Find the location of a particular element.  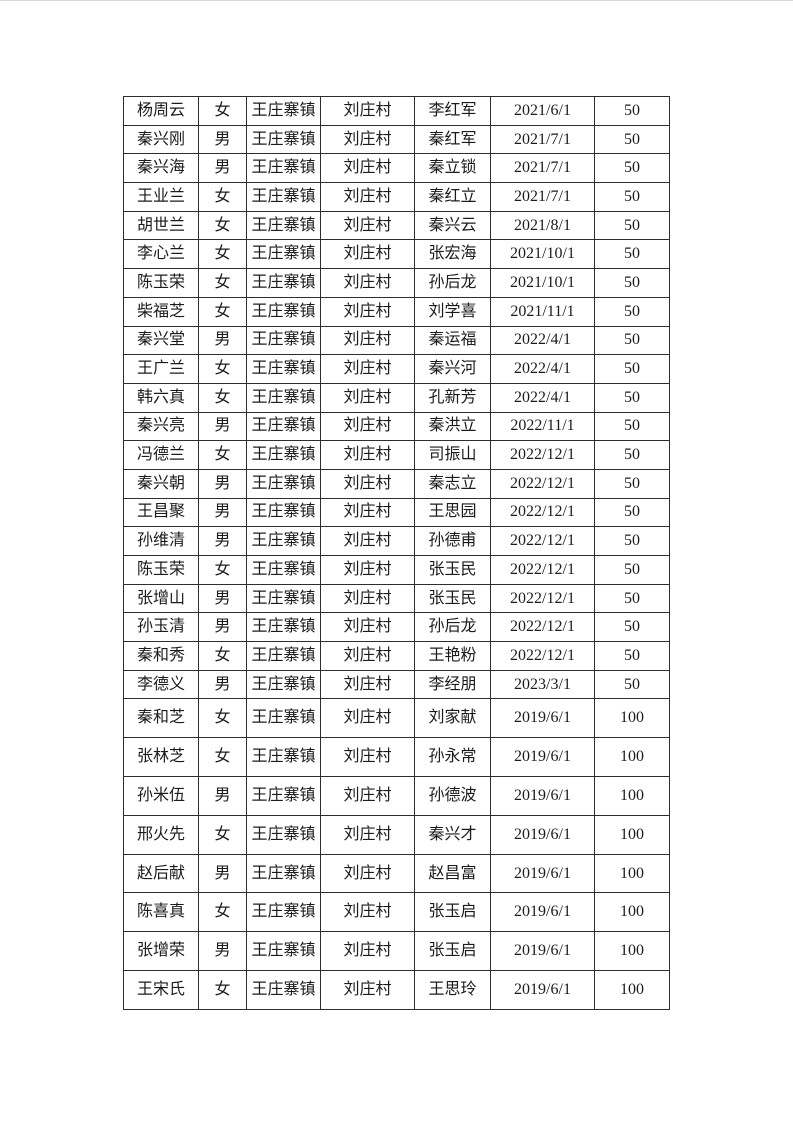

table-row: 王广兰女王庄寨镇 刘庄村 秦兴河 2022/4/1 50 is located at coordinates (396, 369).